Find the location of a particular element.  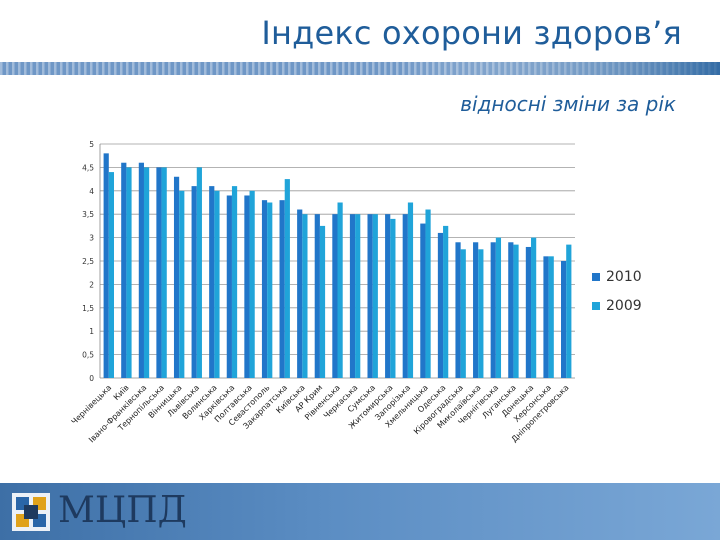

y-tick-label: 3,5 is located at coordinates (88, 214).